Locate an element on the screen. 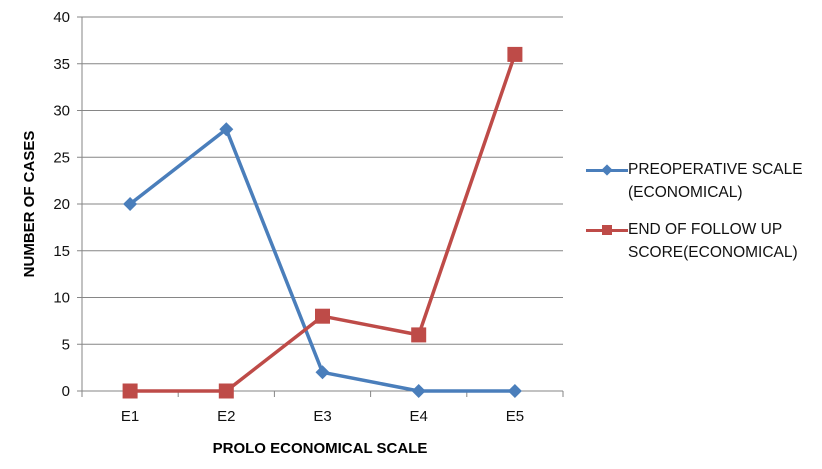 The height and width of the screenshot is (469, 822). legend-item-follow-up: END OF FOLLOW UP SCORE(ECONOMICAL) is located at coordinates (704, 241).